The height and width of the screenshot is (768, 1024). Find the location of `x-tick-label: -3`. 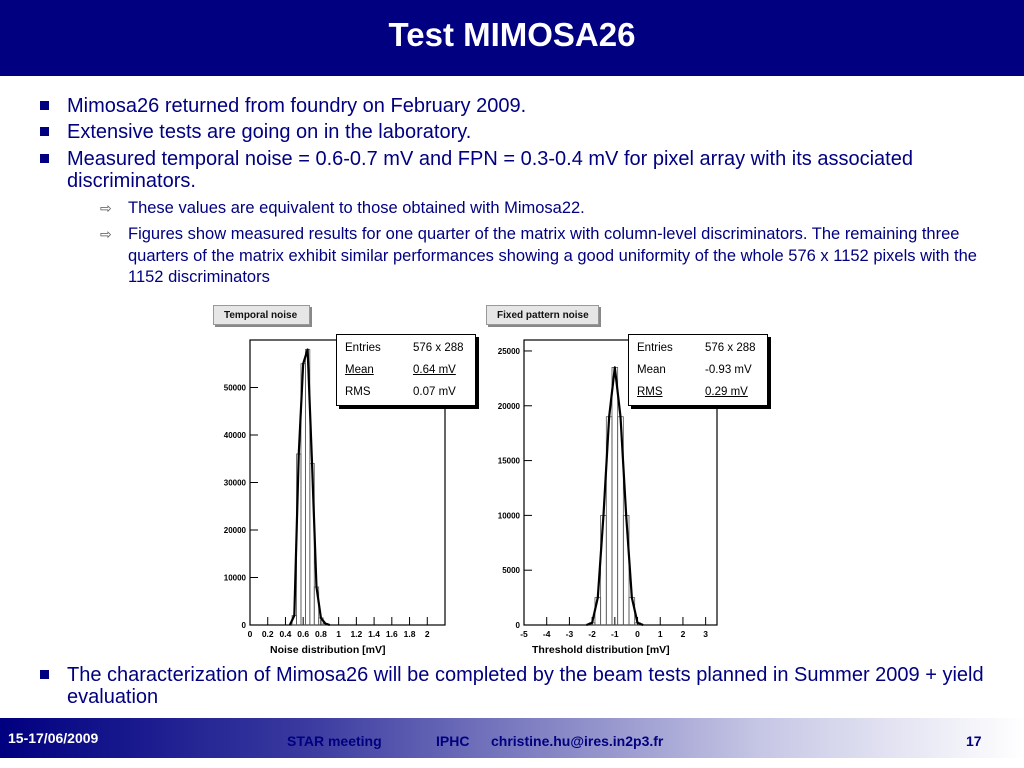

x-tick-label: -3 is located at coordinates (570, 634).